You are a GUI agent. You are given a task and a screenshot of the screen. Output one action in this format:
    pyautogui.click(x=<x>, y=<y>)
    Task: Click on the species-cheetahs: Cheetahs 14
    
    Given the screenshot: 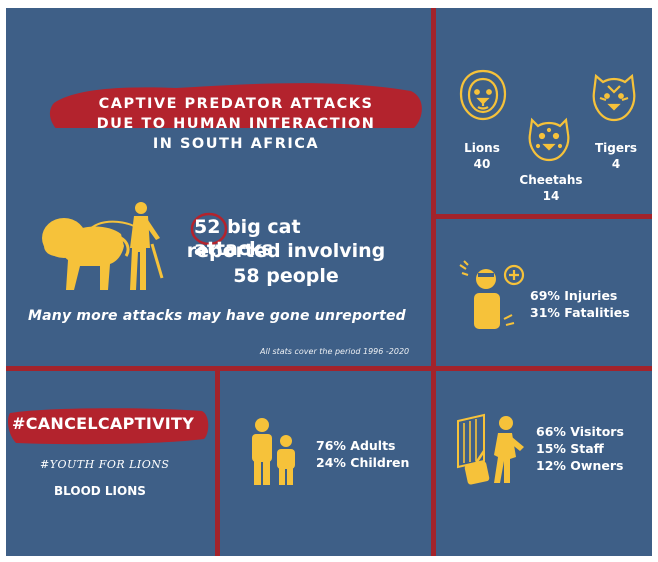 What is the action you would take?
    pyautogui.click(x=551, y=188)
    